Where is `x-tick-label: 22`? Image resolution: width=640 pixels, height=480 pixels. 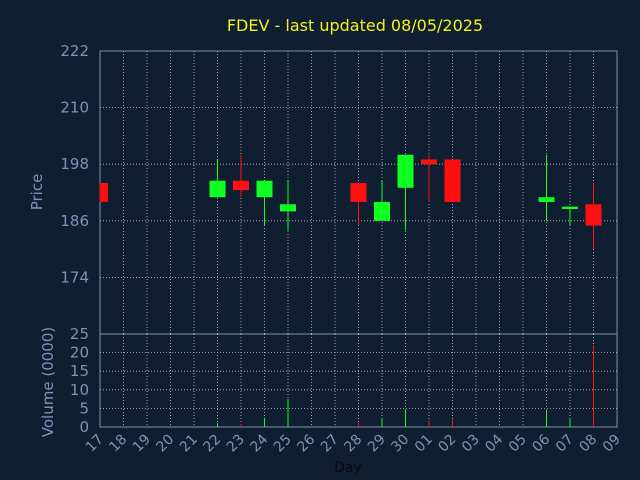 x-tick-label: 22 is located at coordinates (212, 444).